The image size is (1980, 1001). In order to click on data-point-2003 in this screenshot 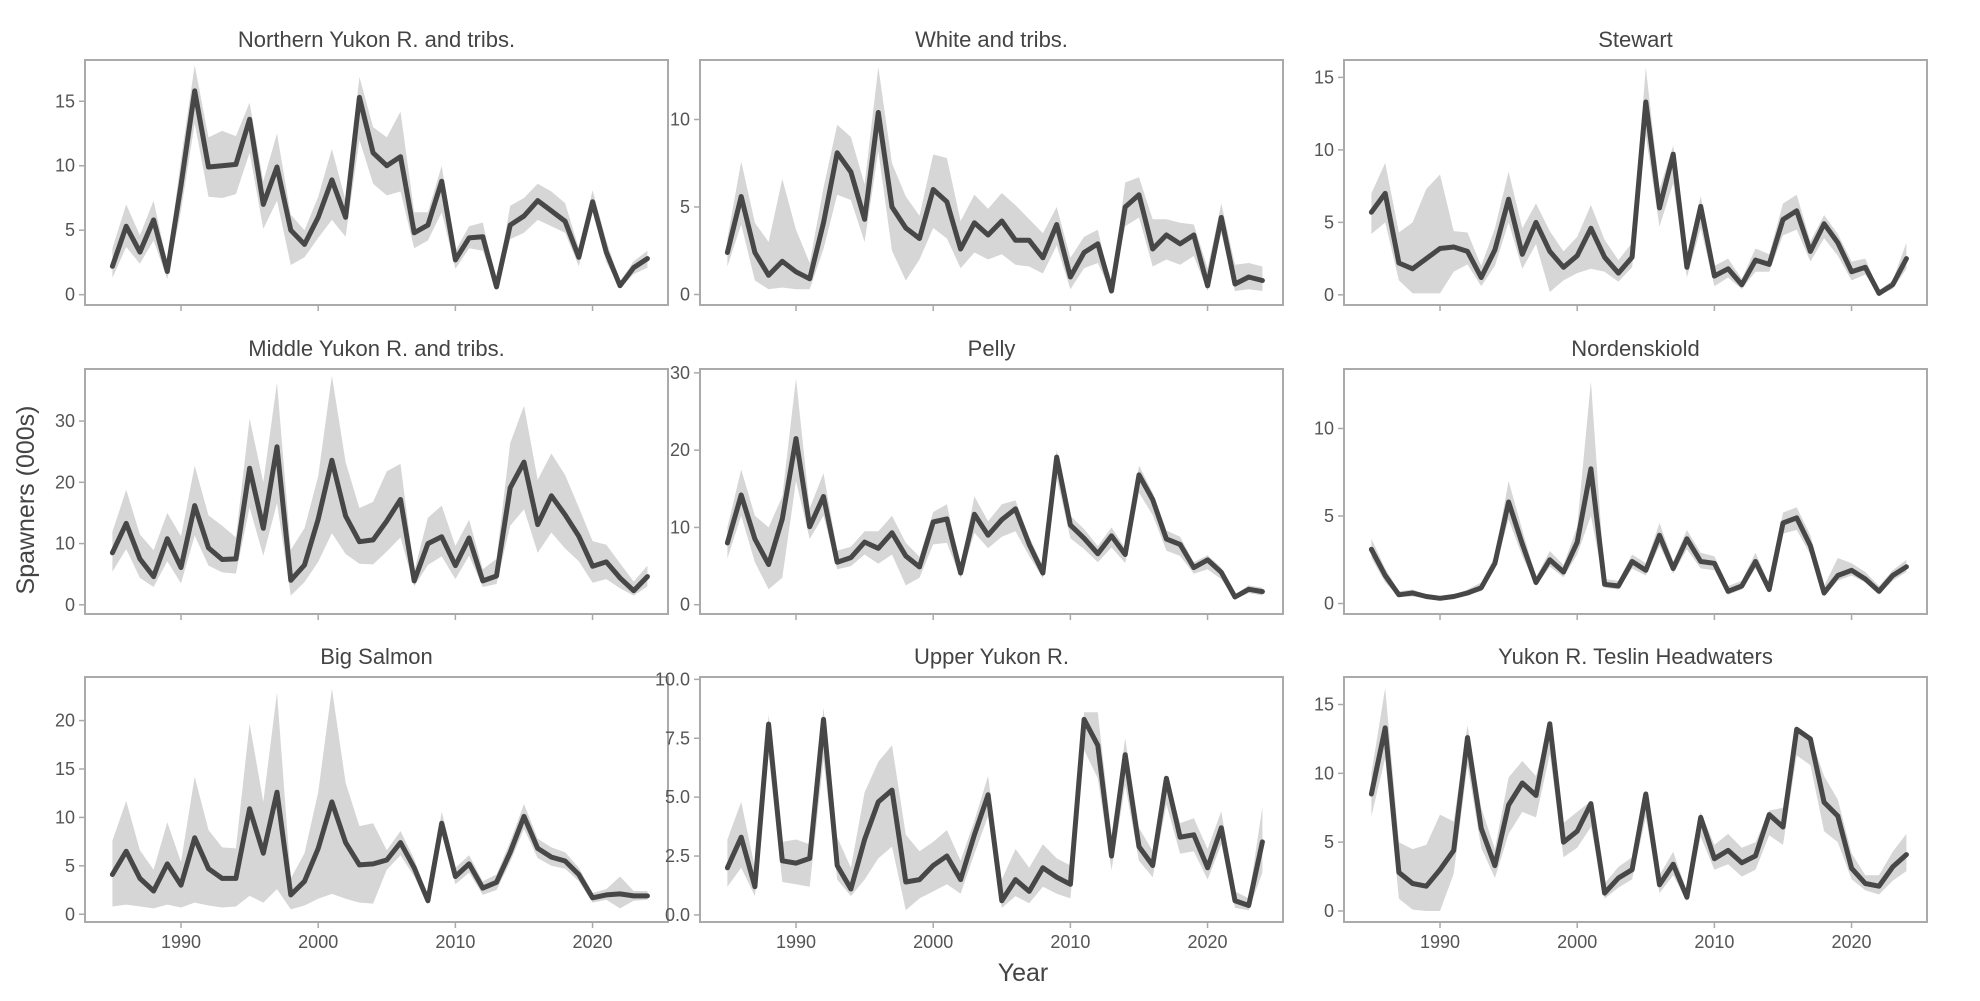, I will do `click(1618, 586)`.